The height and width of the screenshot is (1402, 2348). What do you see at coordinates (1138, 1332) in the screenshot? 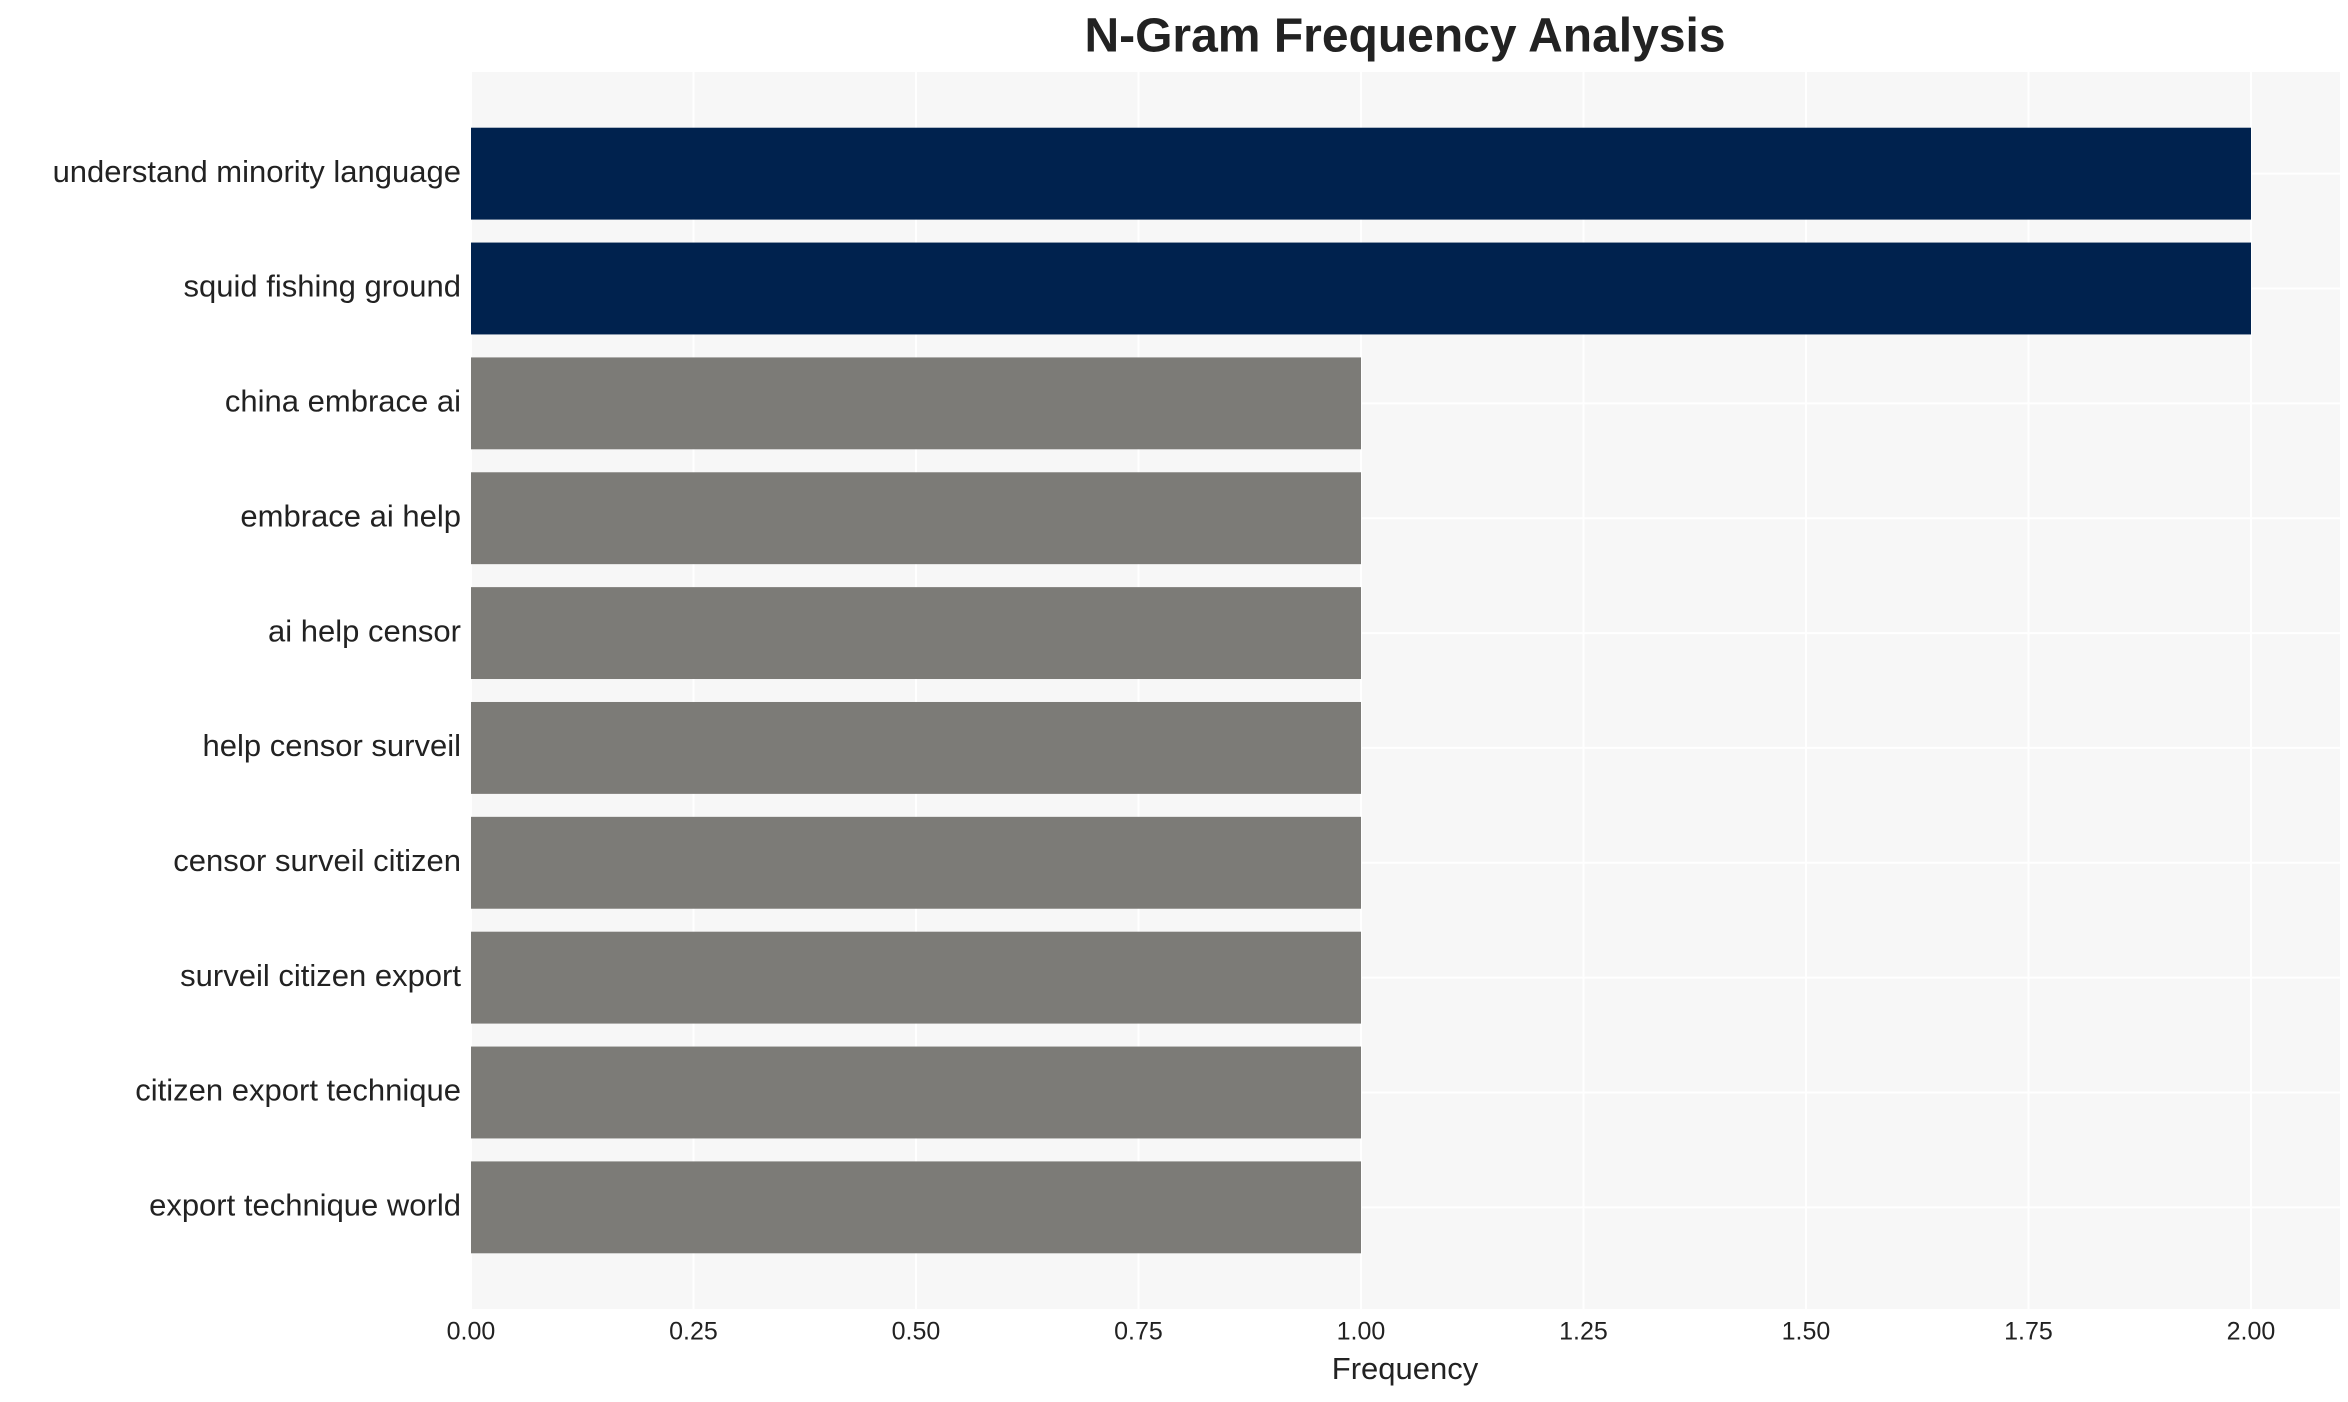
I see `x-tick-label: 0.75` at bounding box center [1138, 1332].